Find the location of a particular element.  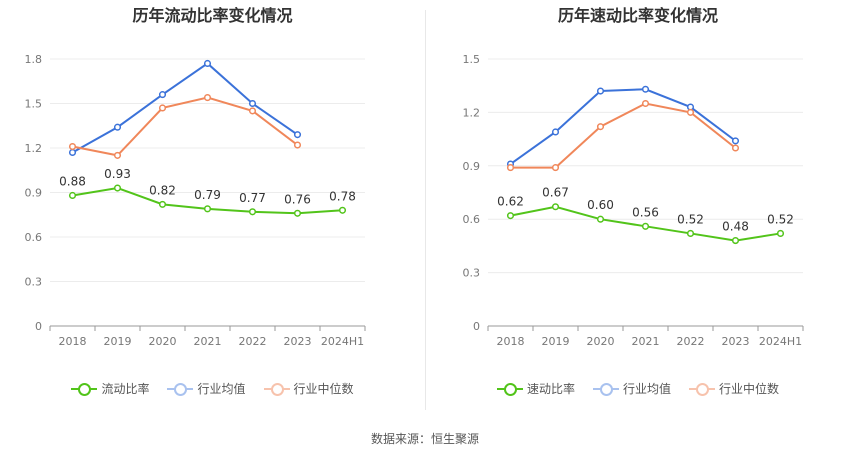

chart-legend: 速动比率 行业均值 行业中位数 is located at coordinates (638, 388).